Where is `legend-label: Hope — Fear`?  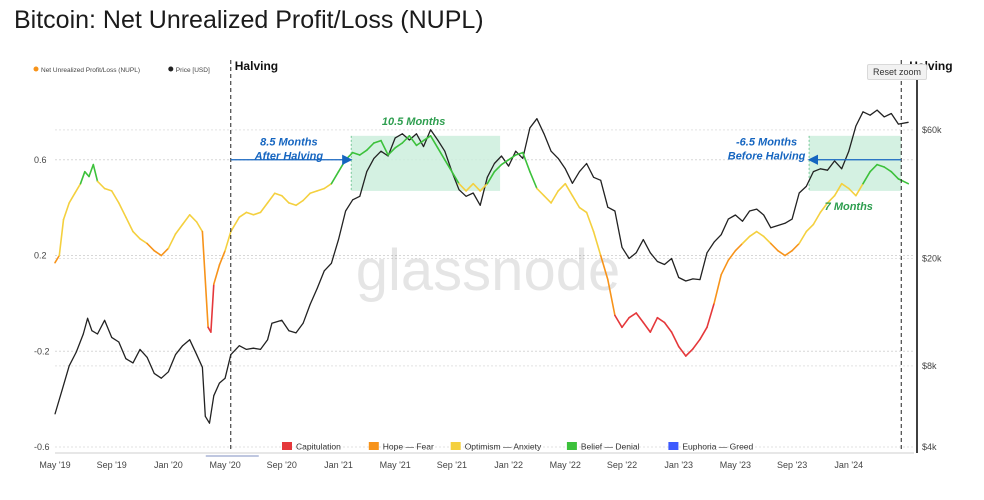
legend-label: Hope — Fear is located at coordinates (408, 447).